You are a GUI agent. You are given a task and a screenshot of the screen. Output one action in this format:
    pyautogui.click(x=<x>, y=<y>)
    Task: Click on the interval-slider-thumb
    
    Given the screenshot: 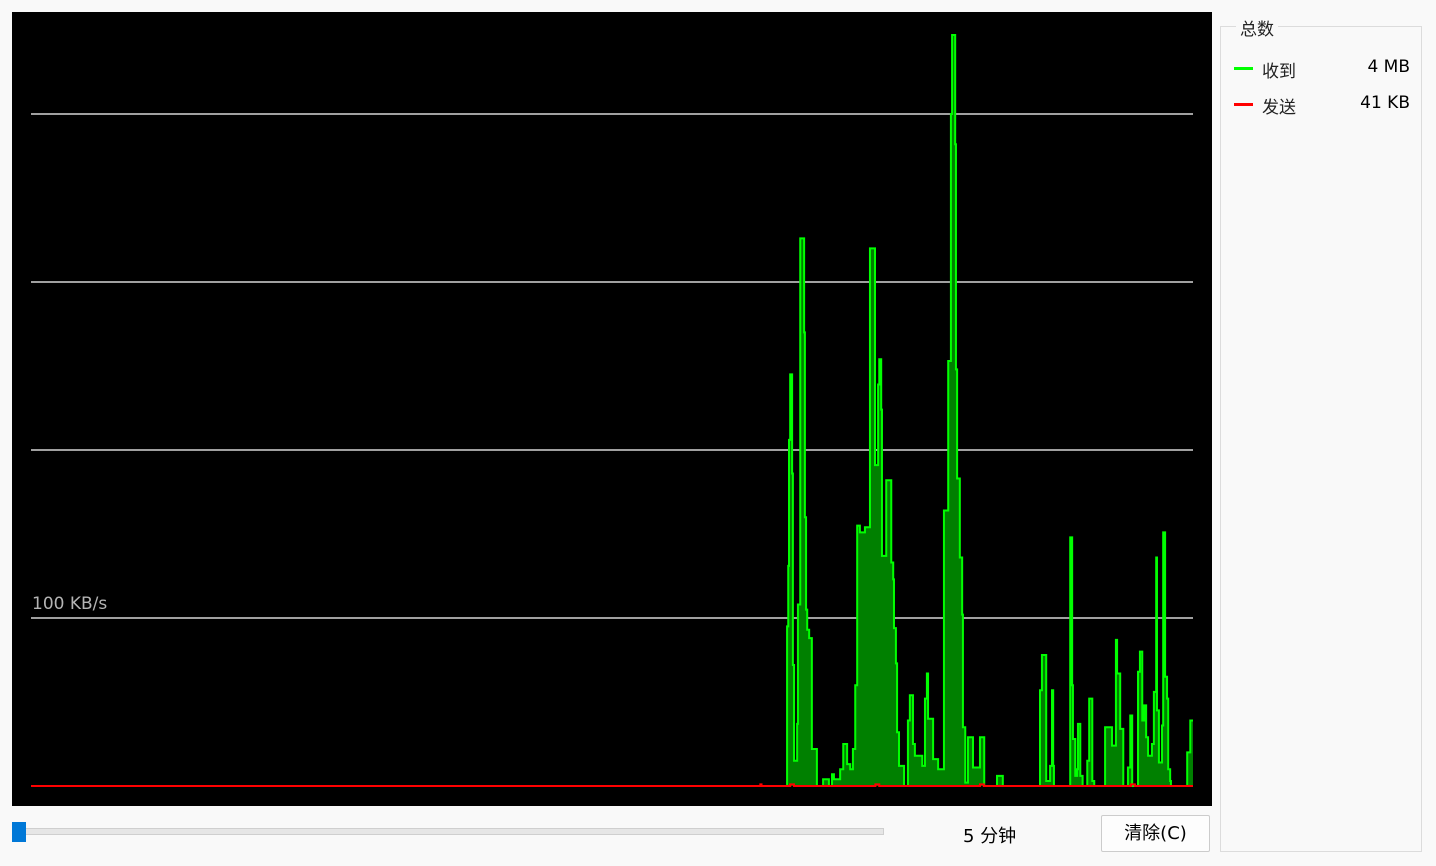 What is the action you would take?
    pyautogui.click(x=19, y=832)
    